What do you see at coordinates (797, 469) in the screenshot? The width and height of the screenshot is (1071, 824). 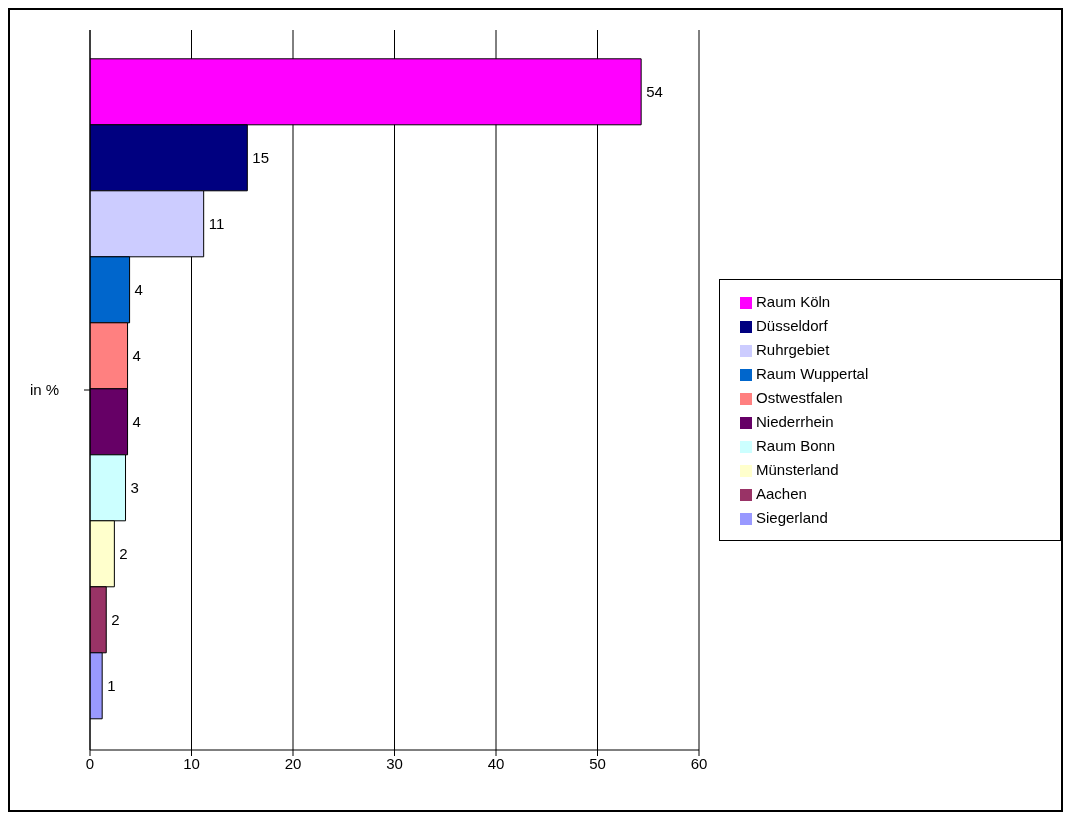 I see `legend-label: Münsterland` at bounding box center [797, 469].